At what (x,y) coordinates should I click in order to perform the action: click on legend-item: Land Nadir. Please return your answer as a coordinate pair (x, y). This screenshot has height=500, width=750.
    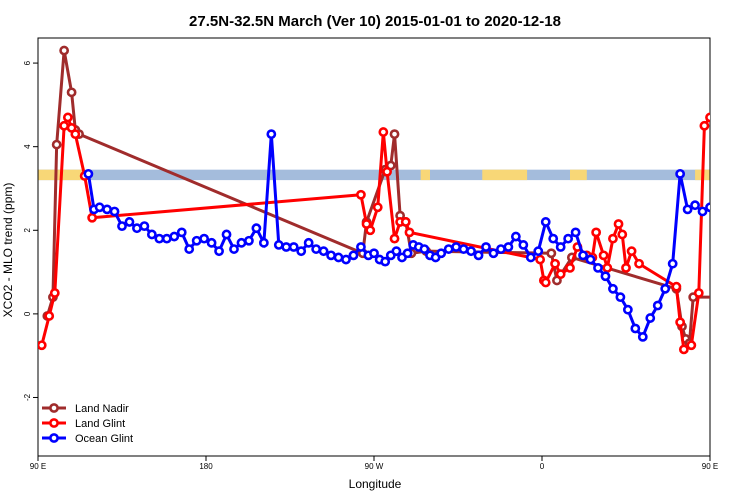
    Looking at the image, I should click on (85, 409).